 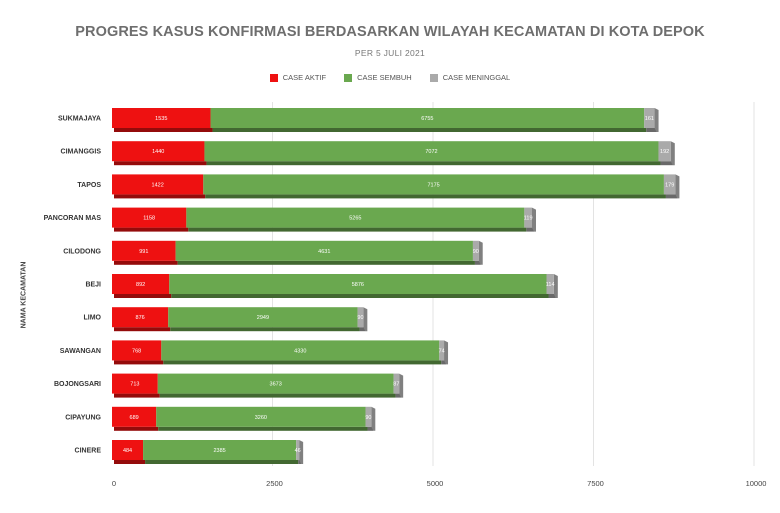 I want to click on bar-beji-case-aktif-shade, so click(x=143, y=296).